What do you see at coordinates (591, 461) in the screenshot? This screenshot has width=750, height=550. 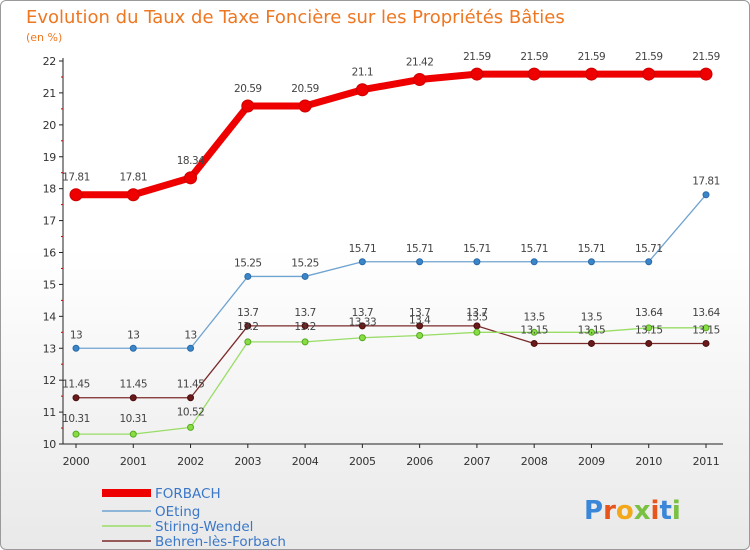 I see `x-tick-label: 2009` at bounding box center [591, 461].